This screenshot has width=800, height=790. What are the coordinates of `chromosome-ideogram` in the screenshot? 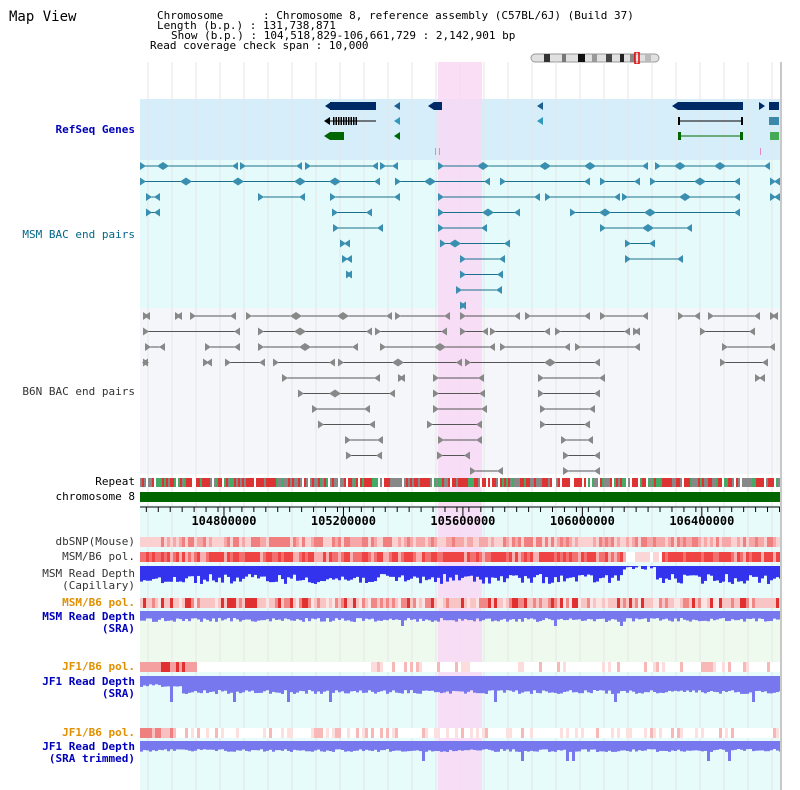 It's located at (595, 58).